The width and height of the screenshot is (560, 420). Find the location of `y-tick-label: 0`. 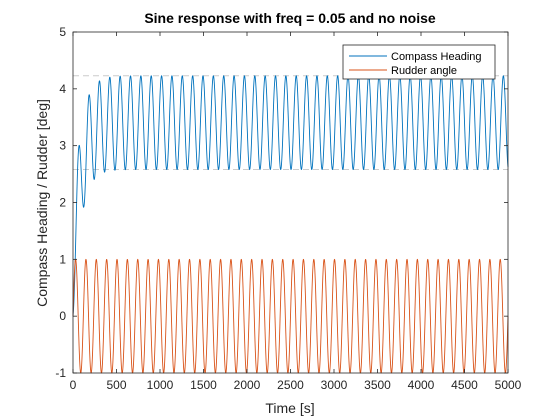

y-tick-label: 0 is located at coordinates (62, 316).